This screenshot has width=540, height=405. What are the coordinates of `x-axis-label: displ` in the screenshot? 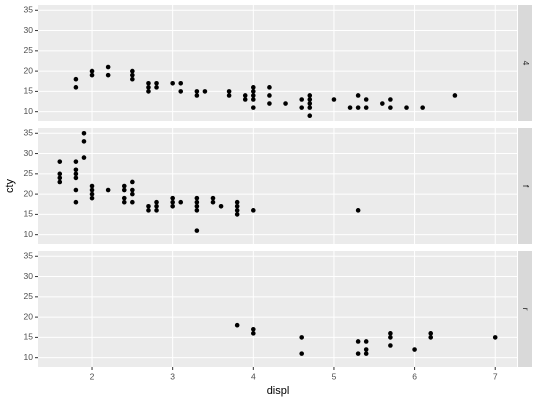 It's located at (278, 391).